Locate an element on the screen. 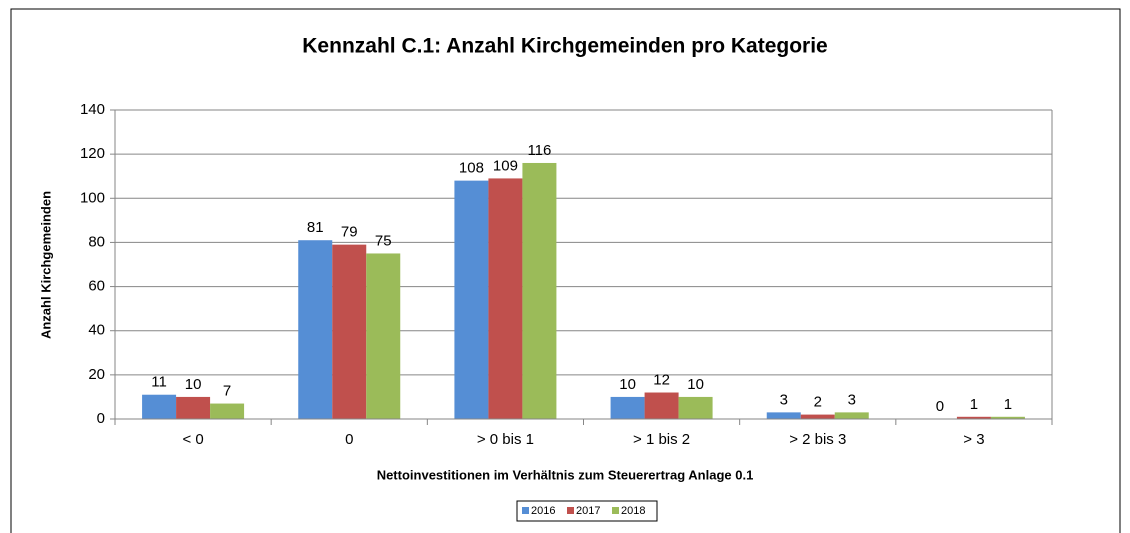 This screenshot has height=533, width=1130. value-label: 7 is located at coordinates (227, 391).